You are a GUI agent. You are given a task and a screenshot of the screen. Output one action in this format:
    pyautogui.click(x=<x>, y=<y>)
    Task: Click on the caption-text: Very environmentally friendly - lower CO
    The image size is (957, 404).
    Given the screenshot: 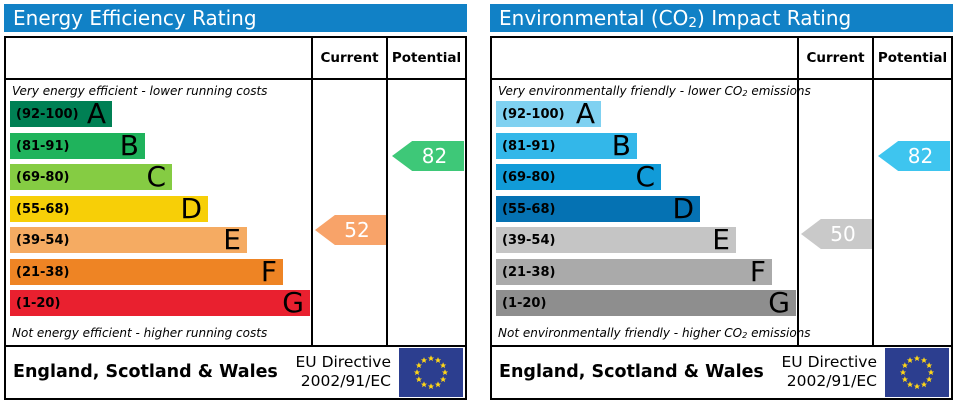 What is the action you would take?
    pyautogui.click(x=620, y=91)
    